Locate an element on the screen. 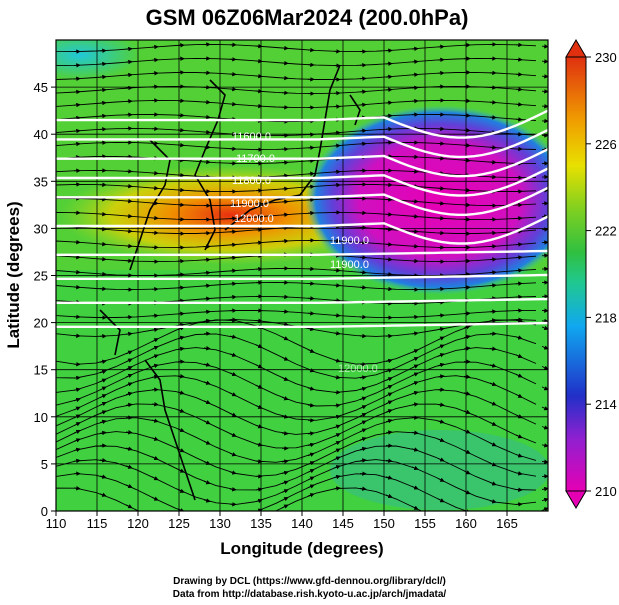 This screenshot has height=605, width=619. x-tick-label: 135 is located at coordinates (261, 523).